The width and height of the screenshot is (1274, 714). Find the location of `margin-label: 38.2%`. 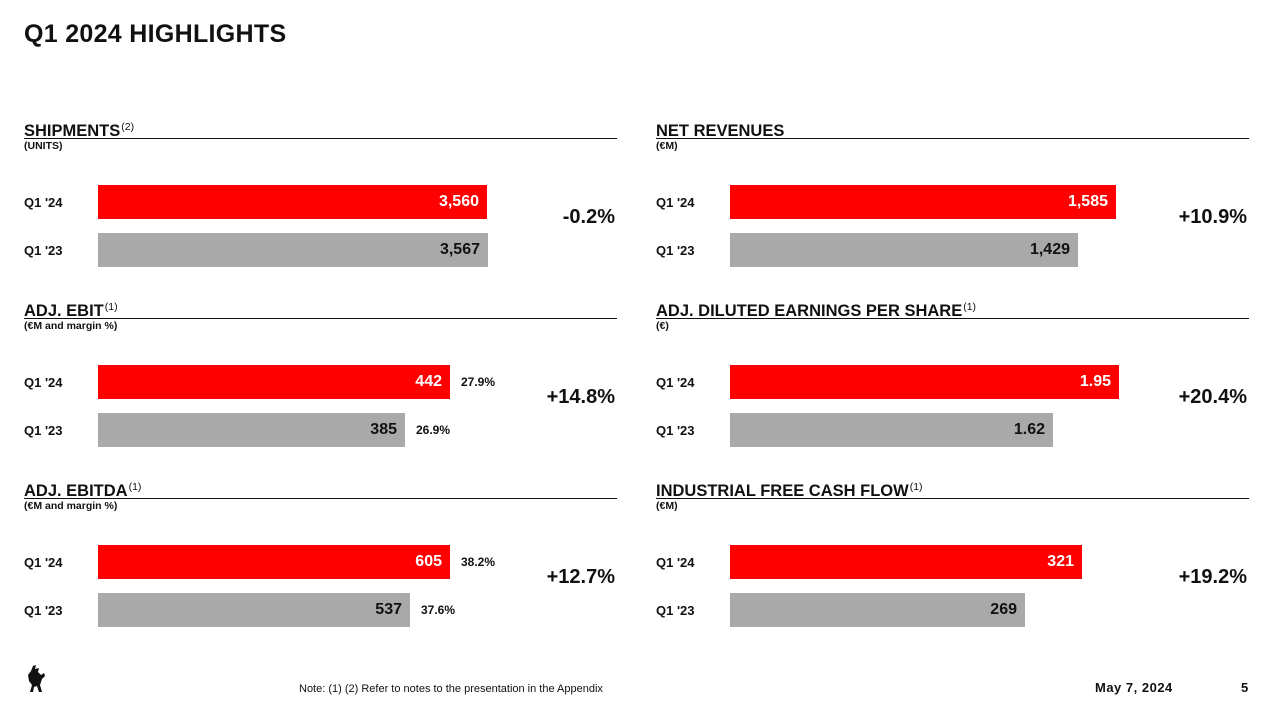

margin-label: 38.2% is located at coordinates (478, 562).